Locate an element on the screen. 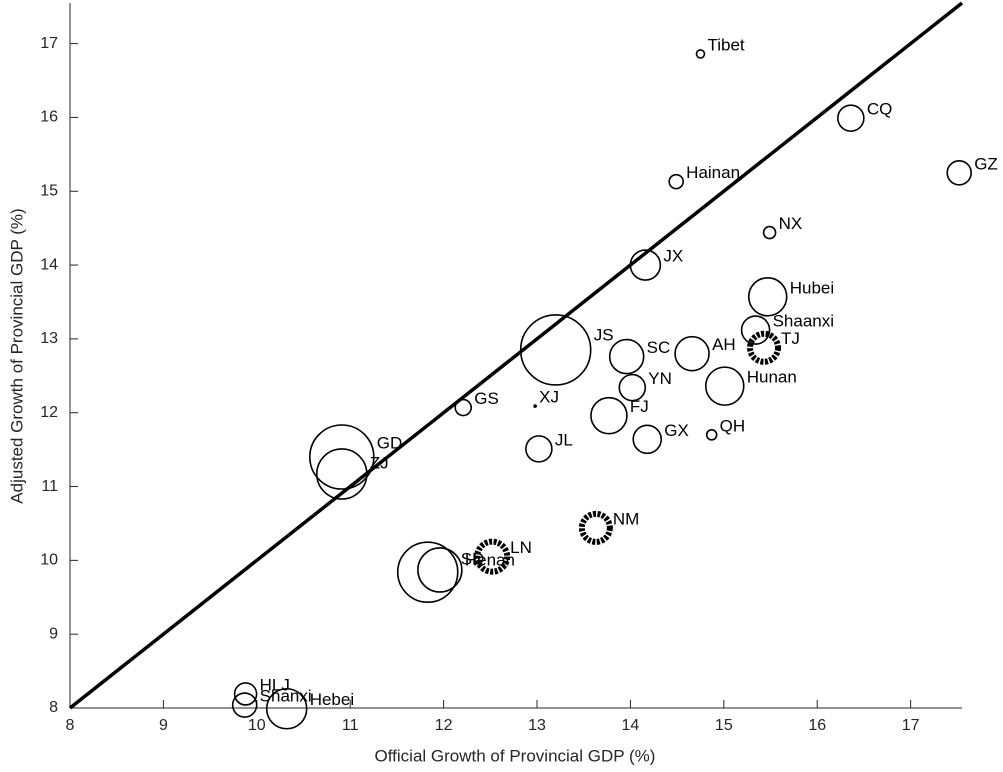 This screenshot has height=772, width=1003. y-tick-label: 16 is located at coordinates (49, 117).